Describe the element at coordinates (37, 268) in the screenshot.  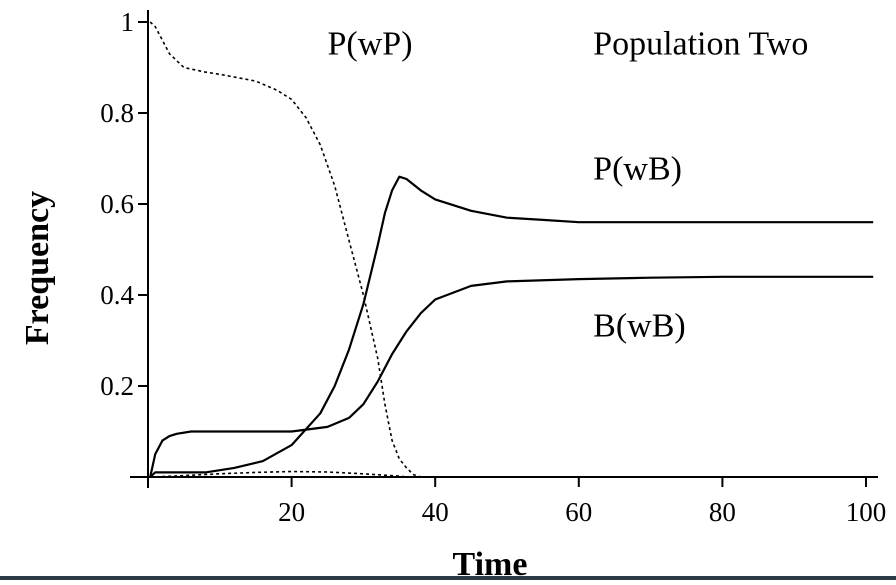
I see `y-axis-title: Frequency` at that location.